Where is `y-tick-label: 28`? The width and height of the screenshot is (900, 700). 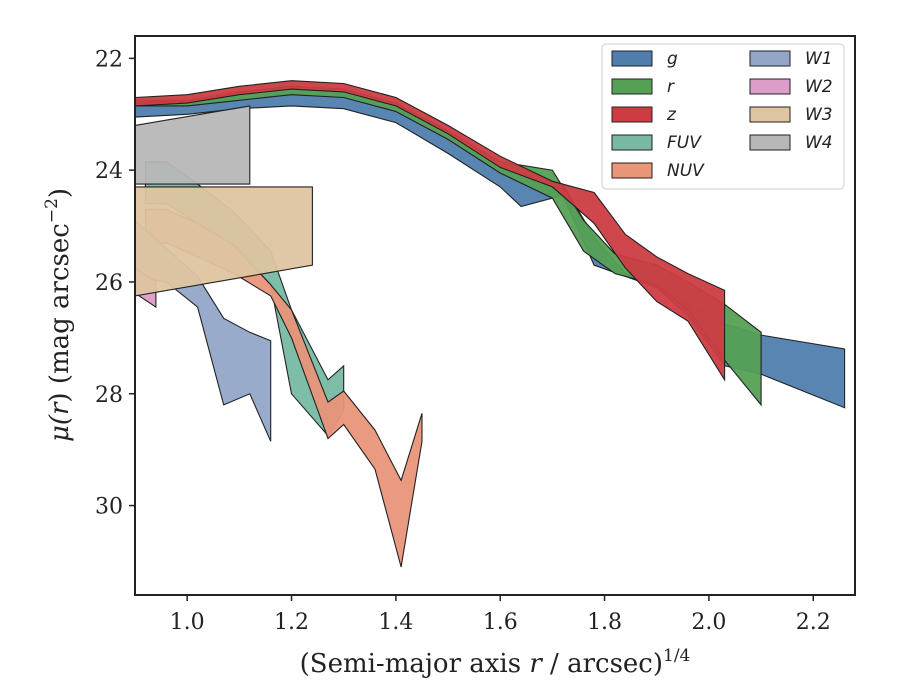
y-tick-label: 28 is located at coordinates (109, 395).